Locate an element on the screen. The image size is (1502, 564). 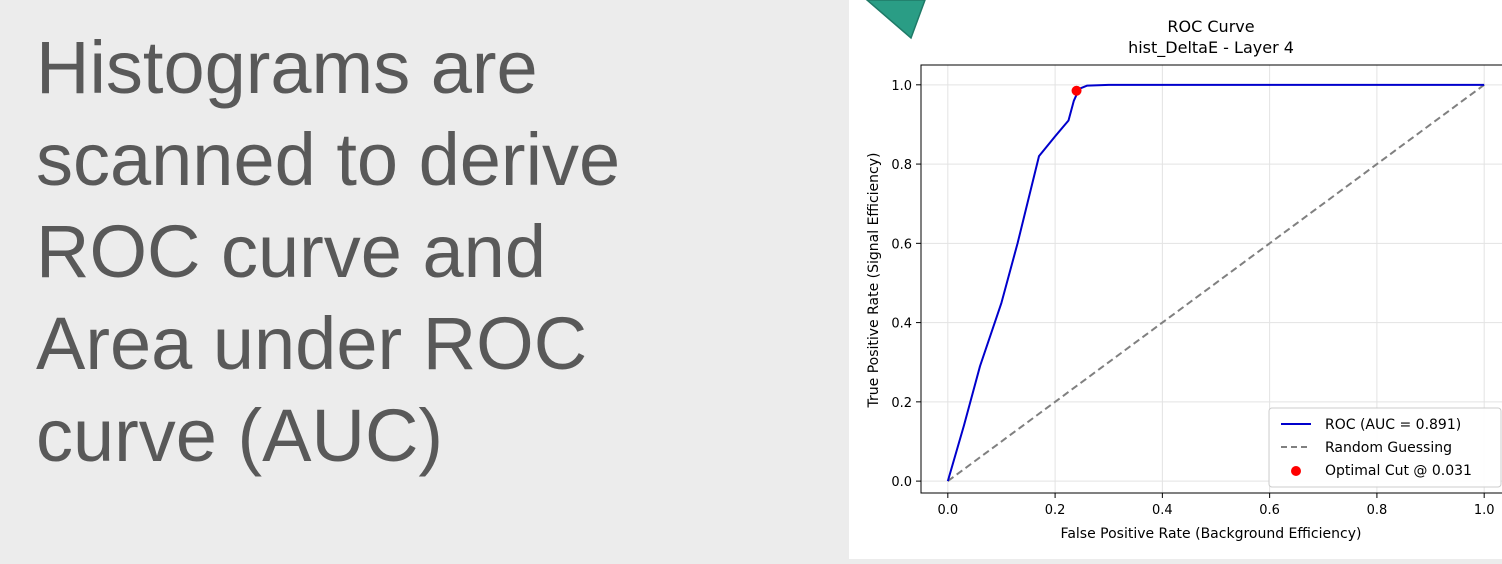
slide-text-line: curve (AUC) is located at coordinates (240, 435).